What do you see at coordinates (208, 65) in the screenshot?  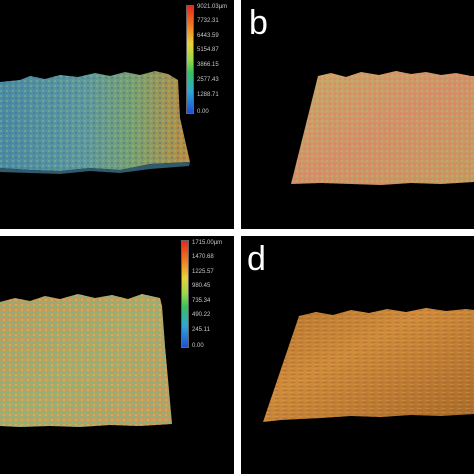 I see `colorbar-a-tick: 3866.15` at bounding box center [208, 65].